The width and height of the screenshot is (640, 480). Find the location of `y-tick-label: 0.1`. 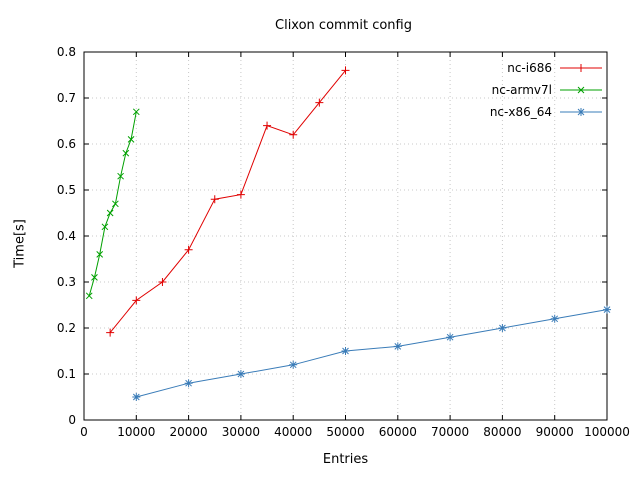

y-tick-label: 0.1 is located at coordinates (66, 374).